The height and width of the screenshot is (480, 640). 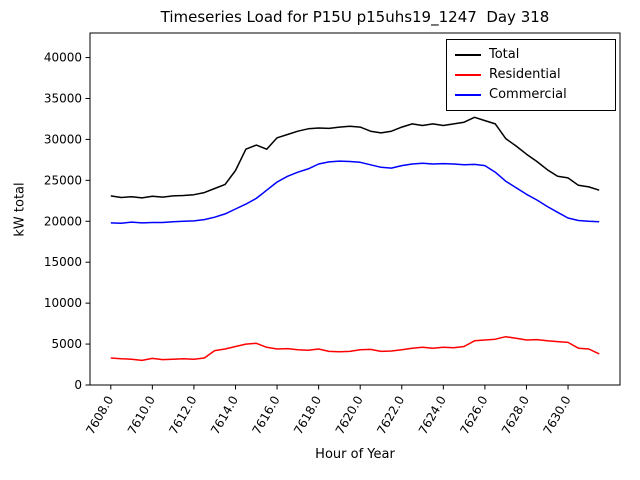 What do you see at coordinates (66, 344) in the screenshot?
I see `y-tick-label: 5000` at bounding box center [66, 344].